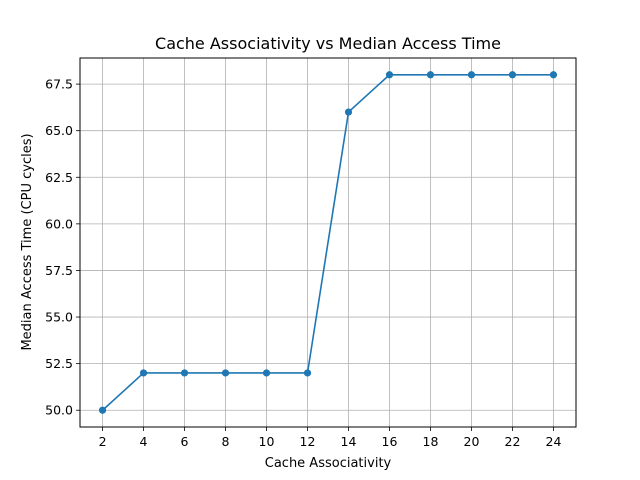 The image size is (640, 480). What do you see at coordinates (59, 410) in the screenshot?
I see `y-tick-label: 50.0` at bounding box center [59, 410].